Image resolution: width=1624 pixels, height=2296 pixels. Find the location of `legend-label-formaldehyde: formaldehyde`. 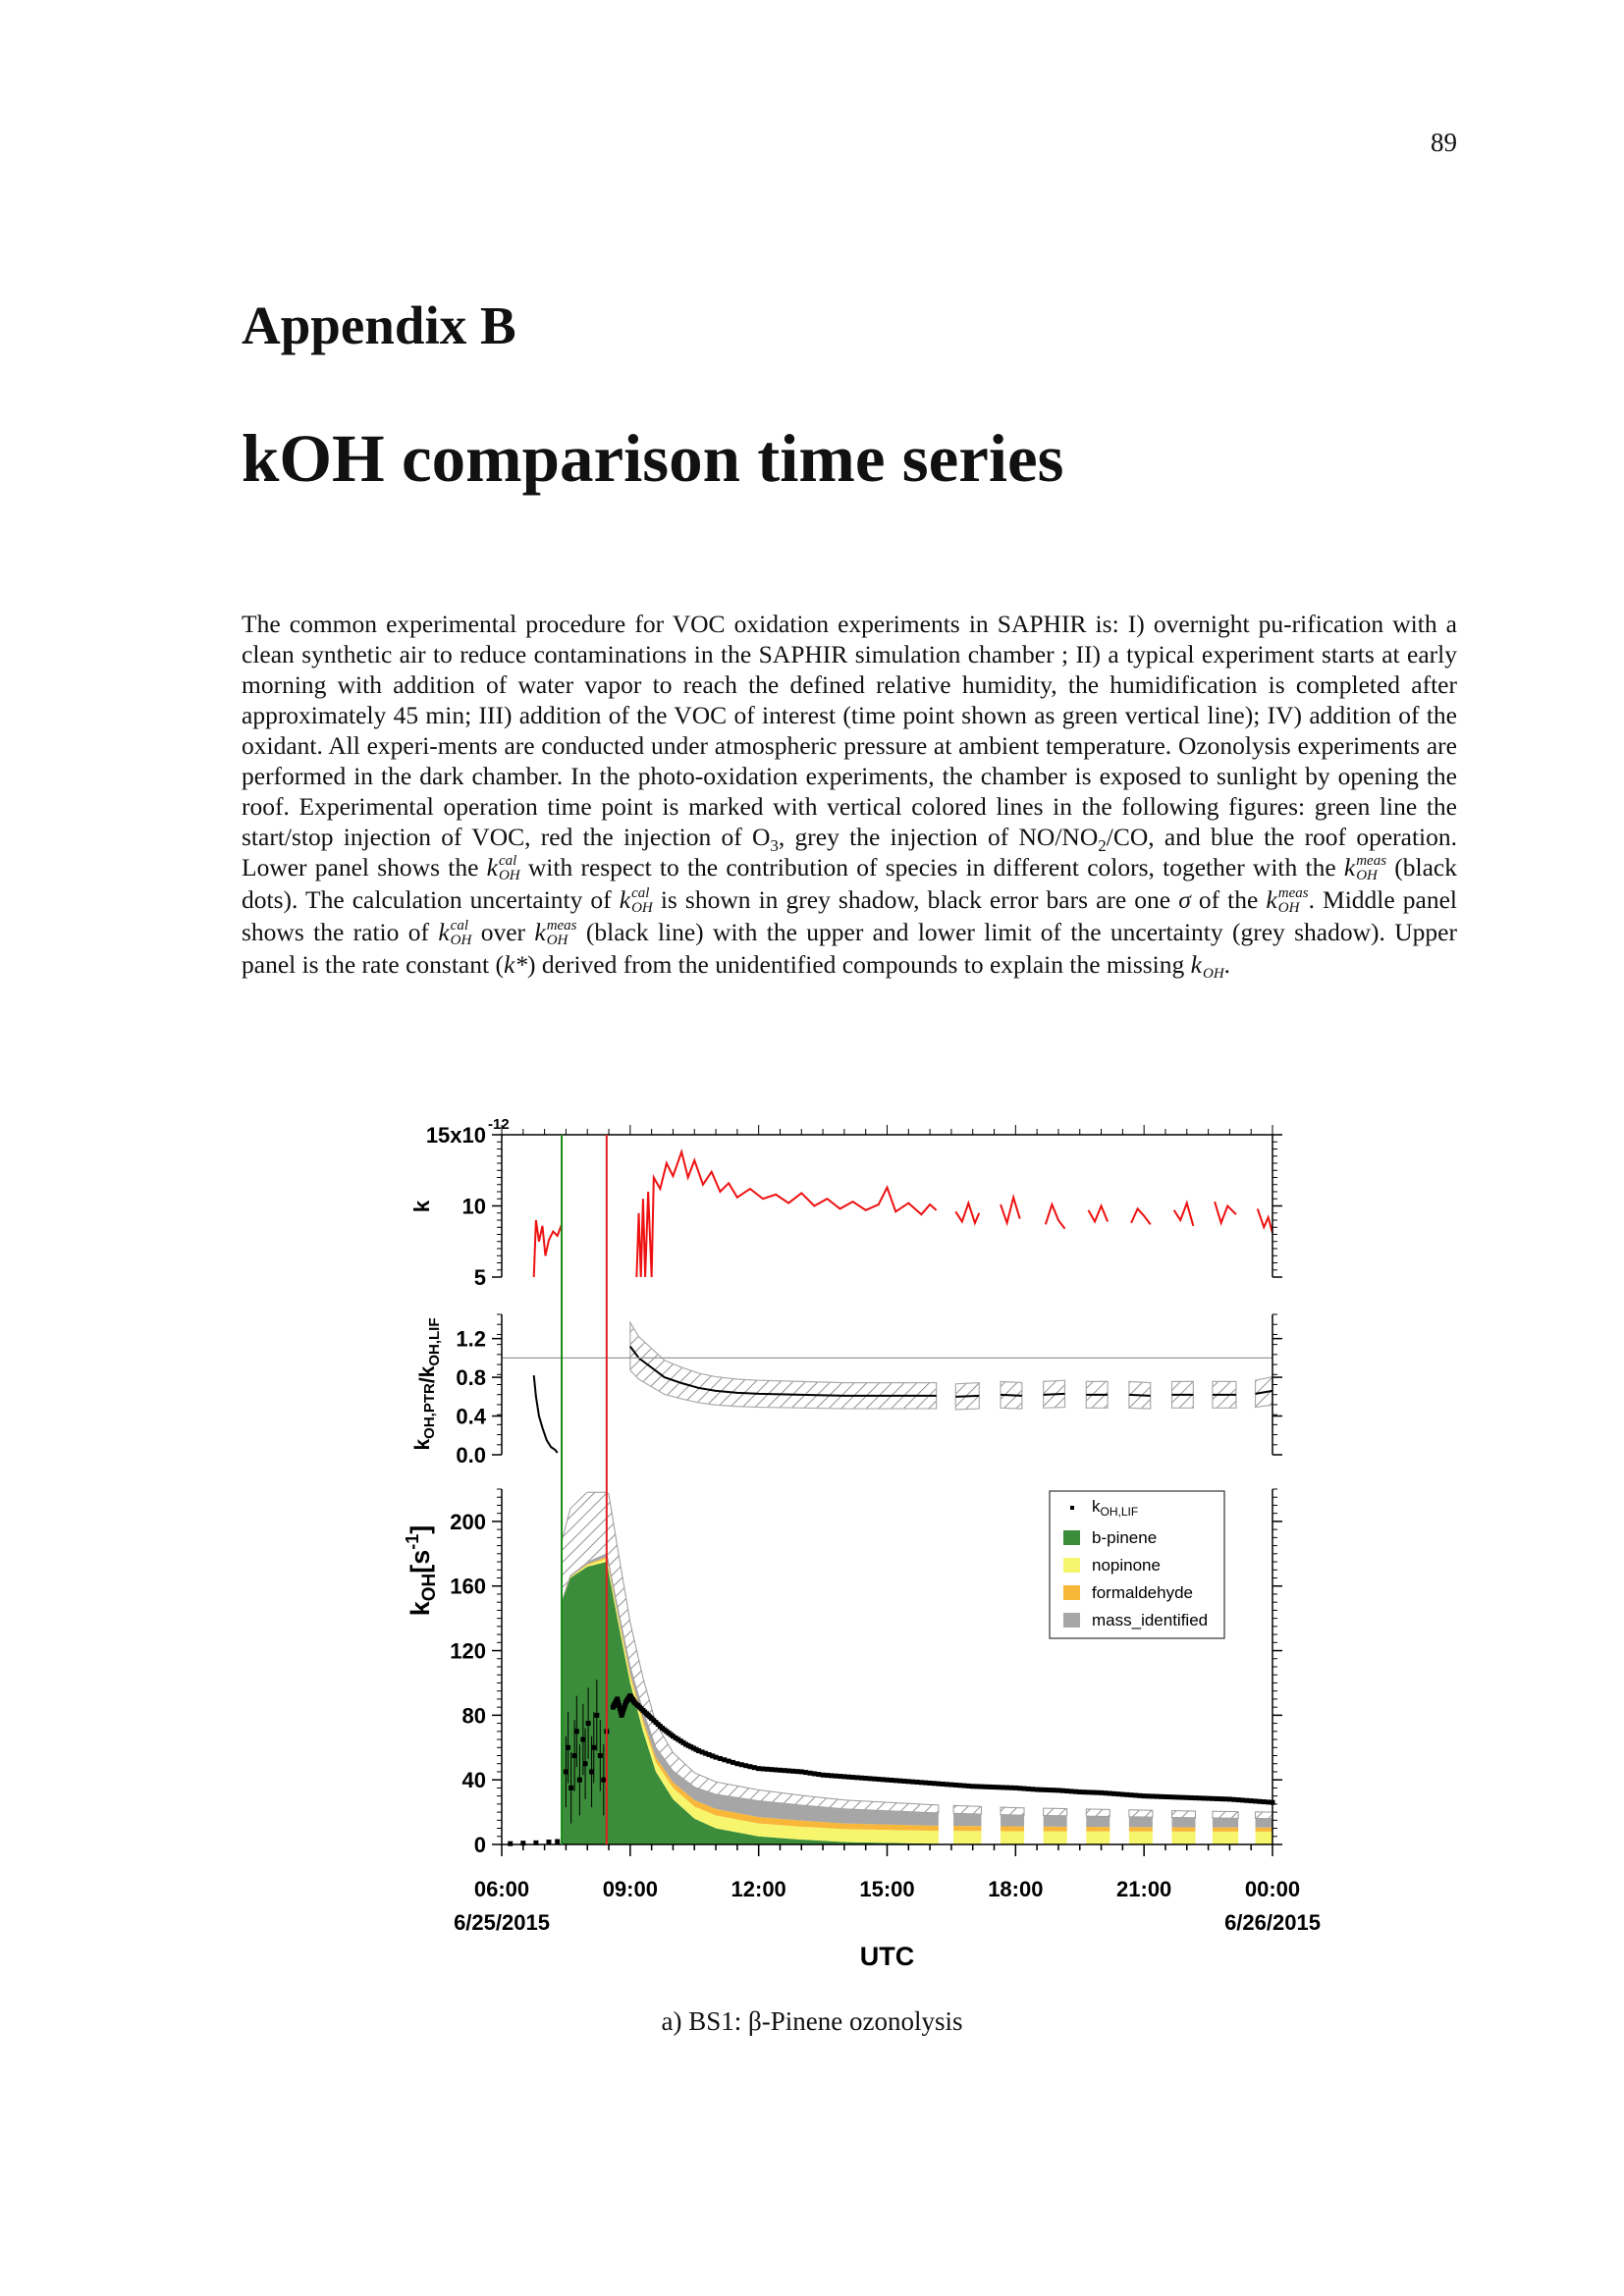

legend-label-formaldehyde: formaldehyde is located at coordinates (1142, 1593).